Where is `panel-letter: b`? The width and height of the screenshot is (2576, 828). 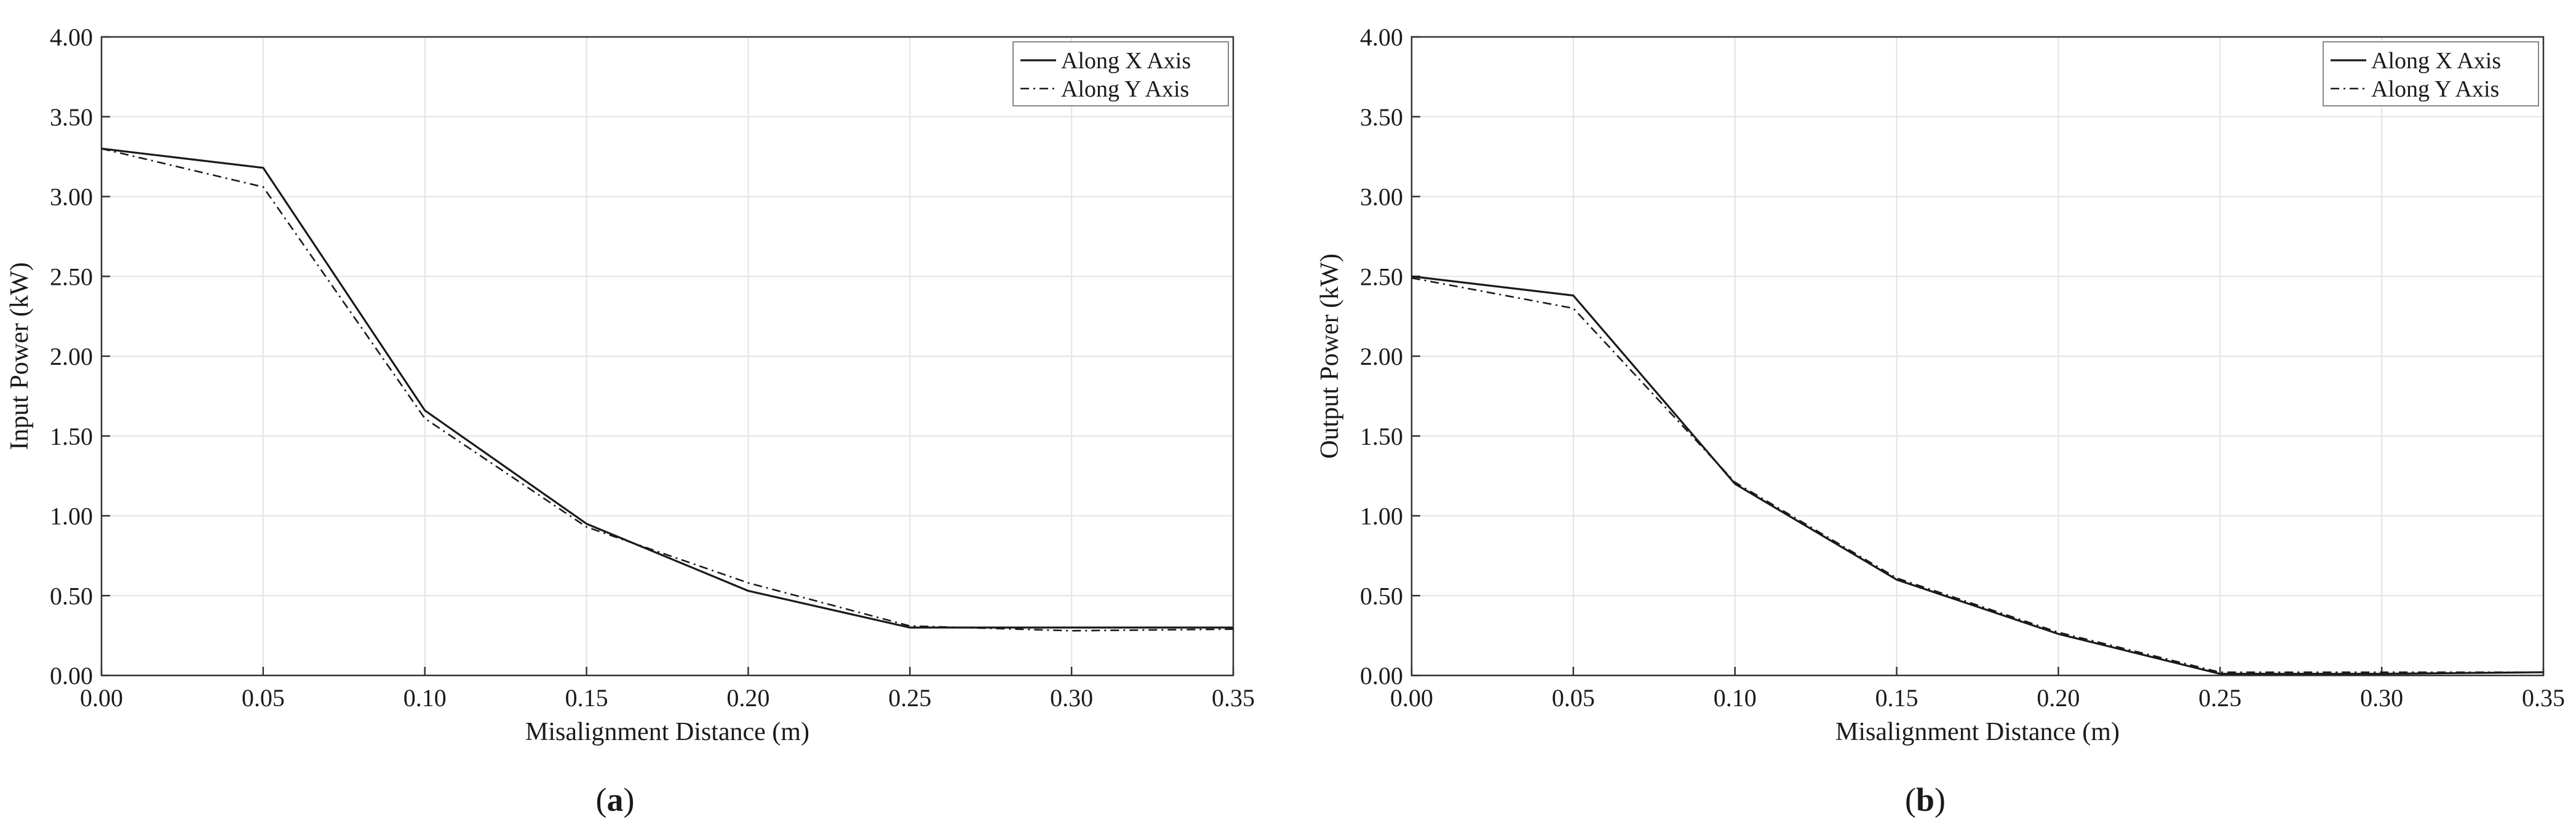
panel-letter: b is located at coordinates (1925, 799).